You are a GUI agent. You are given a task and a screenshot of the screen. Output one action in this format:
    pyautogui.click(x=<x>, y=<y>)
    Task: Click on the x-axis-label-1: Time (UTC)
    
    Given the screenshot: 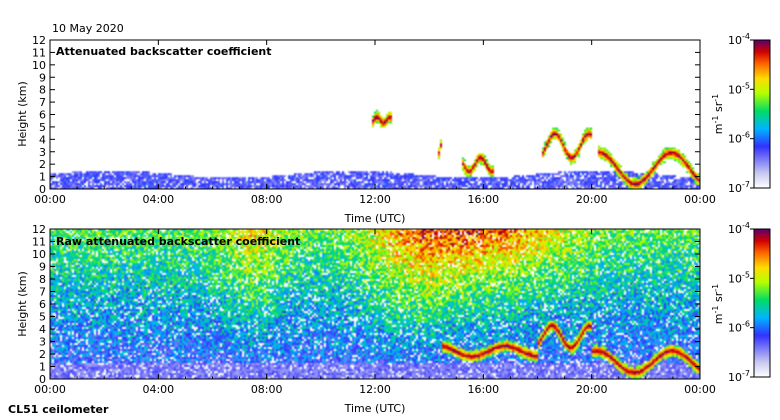 What is the action you would take?
    pyautogui.click(x=375, y=218)
    